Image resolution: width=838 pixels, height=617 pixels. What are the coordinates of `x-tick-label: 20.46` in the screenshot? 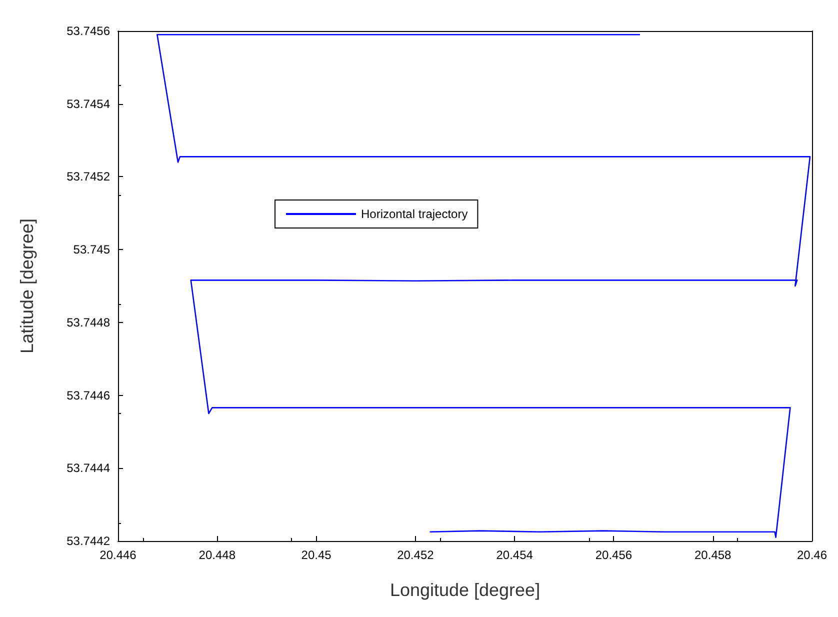 It's located at (812, 555).